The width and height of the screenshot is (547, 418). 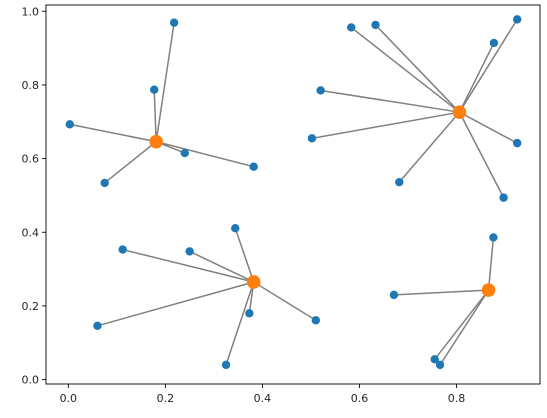 What do you see at coordinates (31, 306) in the screenshot?
I see `y-tick-label: 0.2` at bounding box center [31, 306].